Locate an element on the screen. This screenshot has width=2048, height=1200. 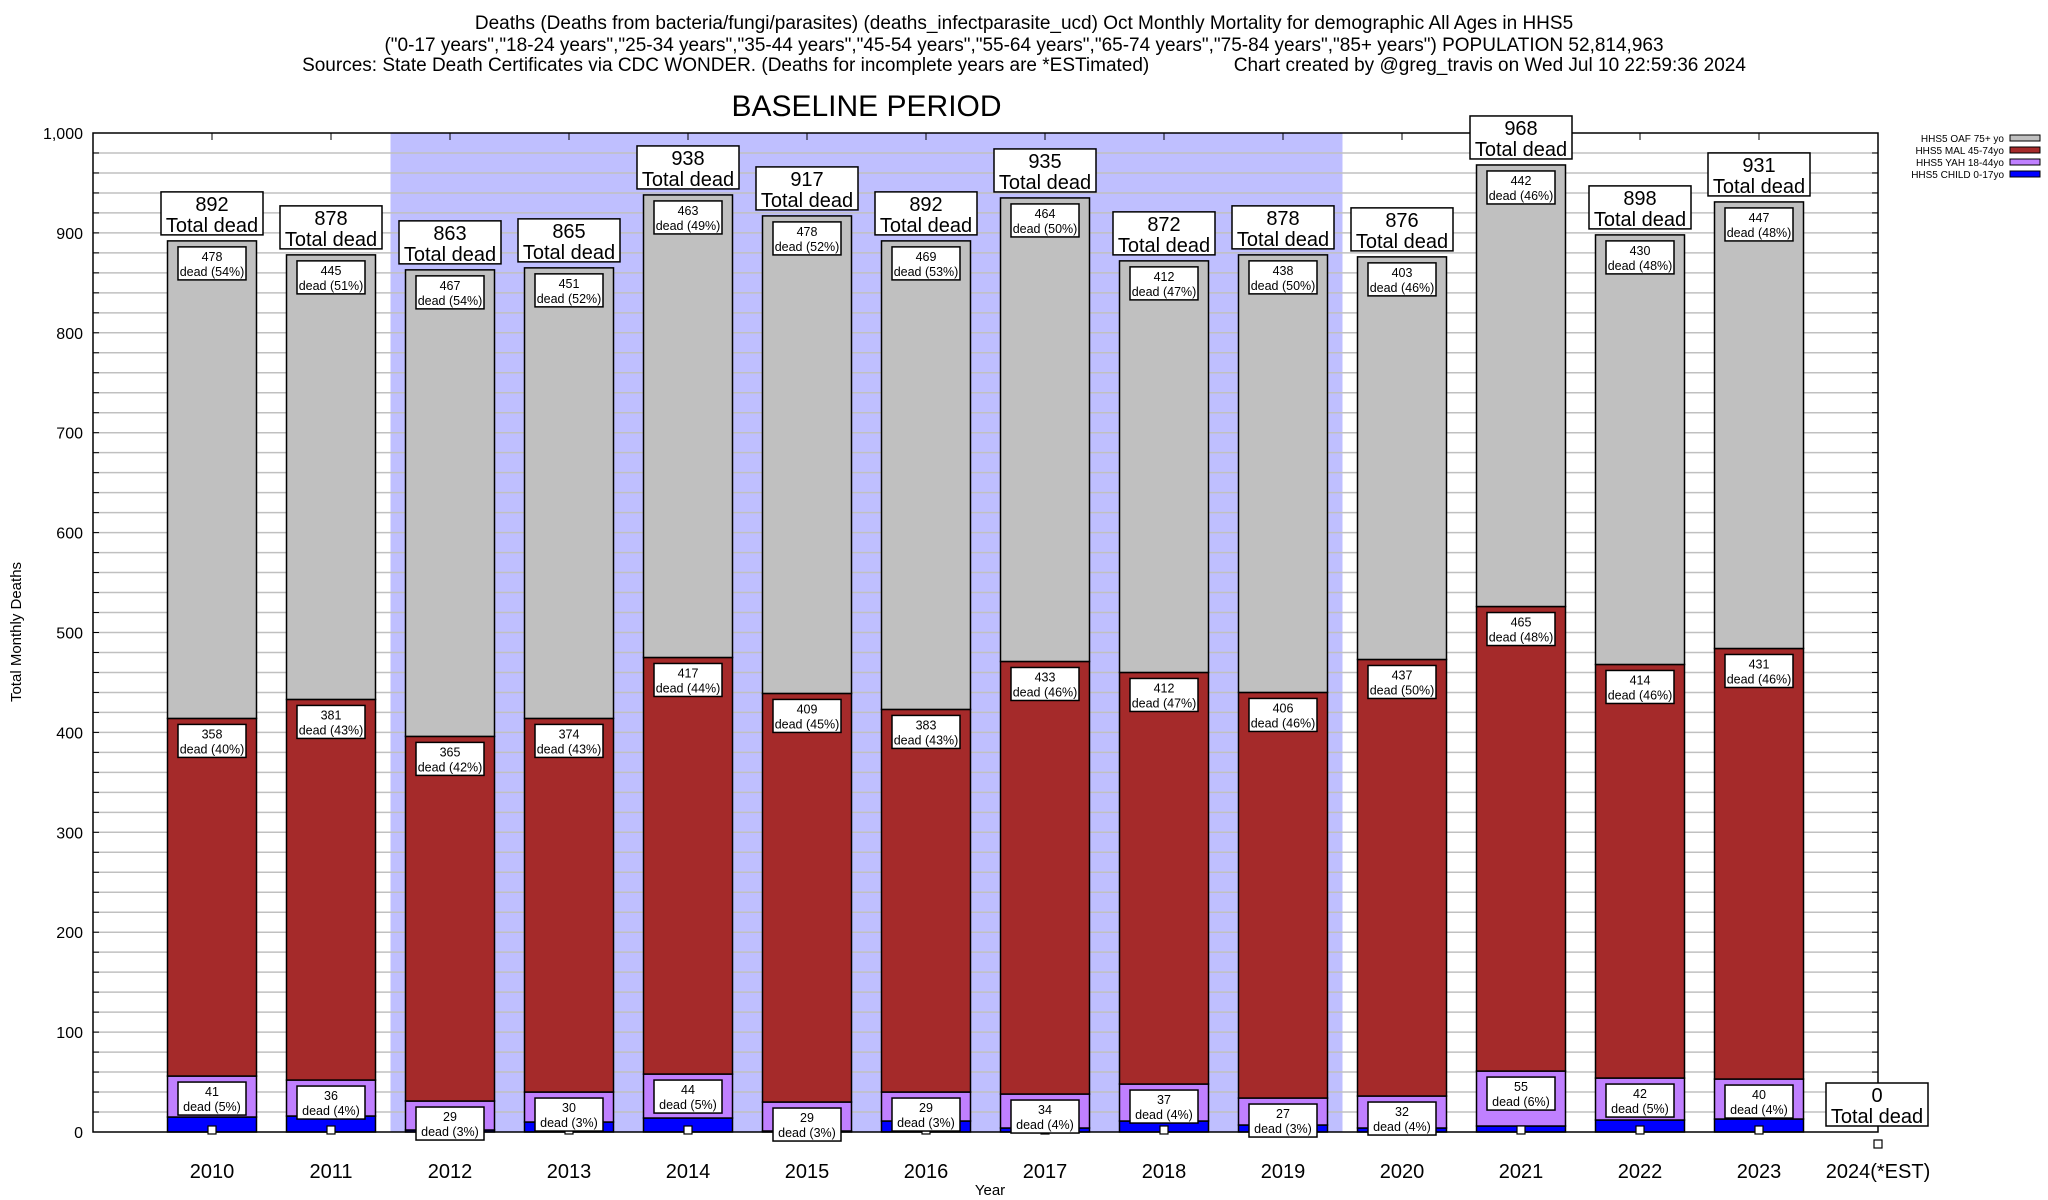
segment-label: dead (43%) is located at coordinates (331, 730).